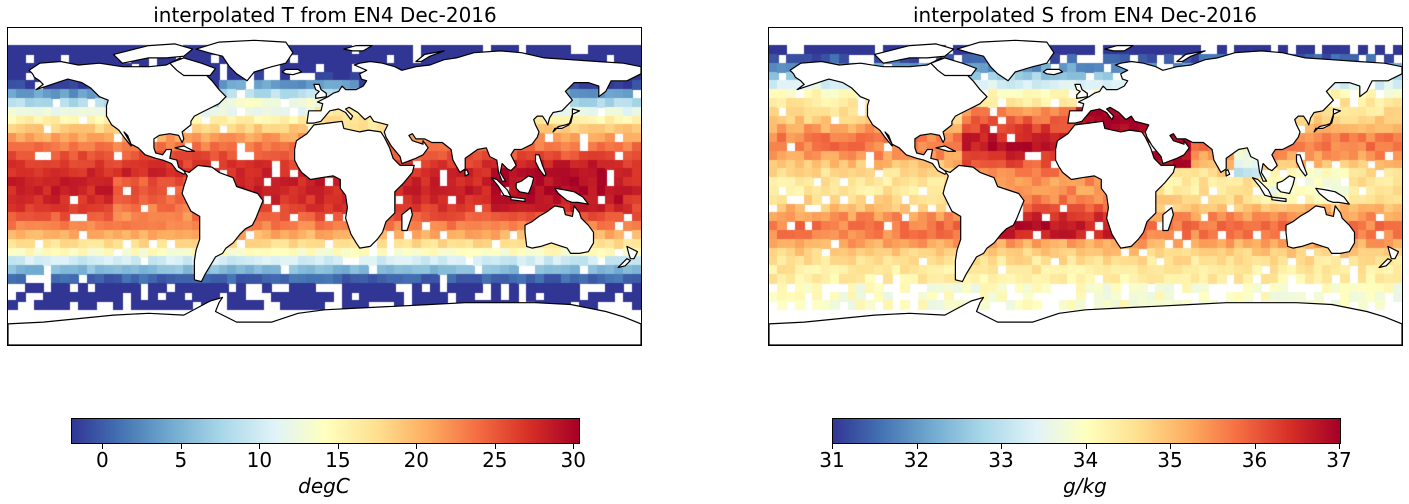 The image size is (1409, 504). I want to click on colorbar-tick-label: 30, so click(573, 460).